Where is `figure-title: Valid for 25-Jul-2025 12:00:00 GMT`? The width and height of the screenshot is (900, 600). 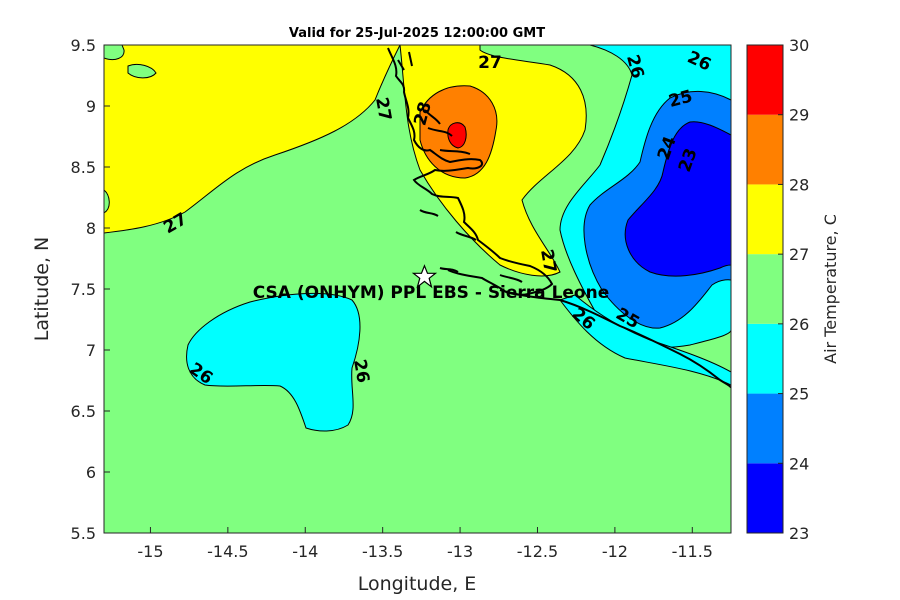 figure-title: Valid for 25-Jul-2025 12:00:00 GMT is located at coordinates (417, 33).